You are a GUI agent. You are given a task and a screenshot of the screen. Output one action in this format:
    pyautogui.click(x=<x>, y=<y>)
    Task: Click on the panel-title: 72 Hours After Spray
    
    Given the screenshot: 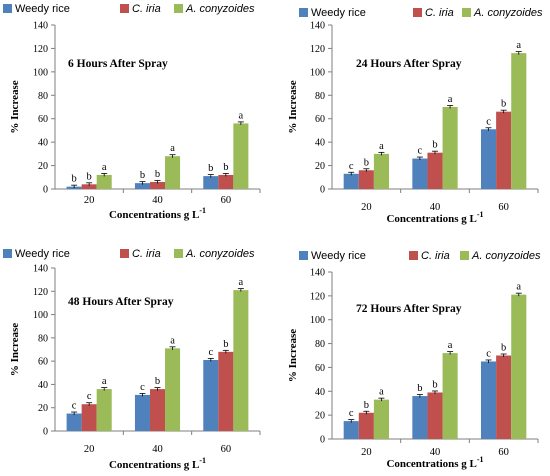 What is the action you would take?
    pyautogui.click(x=409, y=309)
    